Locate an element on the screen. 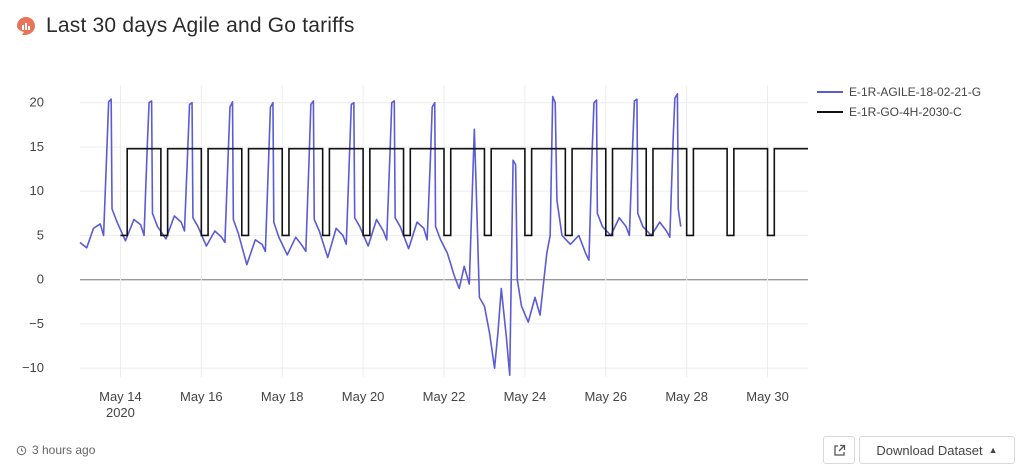  external-link-icon is located at coordinates (839, 450).